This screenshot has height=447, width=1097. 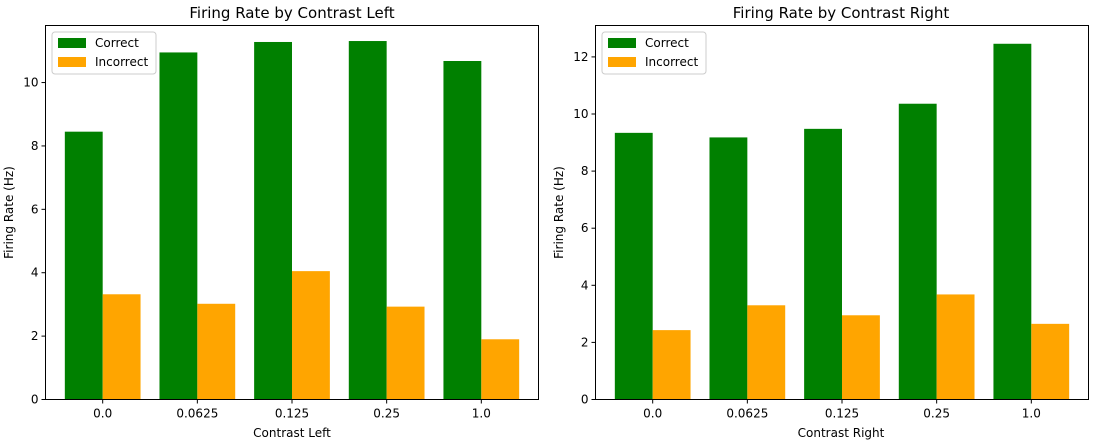 I want to click on chart-left-x-tick-label-1: 0.0625, so click(x=197, y=414).